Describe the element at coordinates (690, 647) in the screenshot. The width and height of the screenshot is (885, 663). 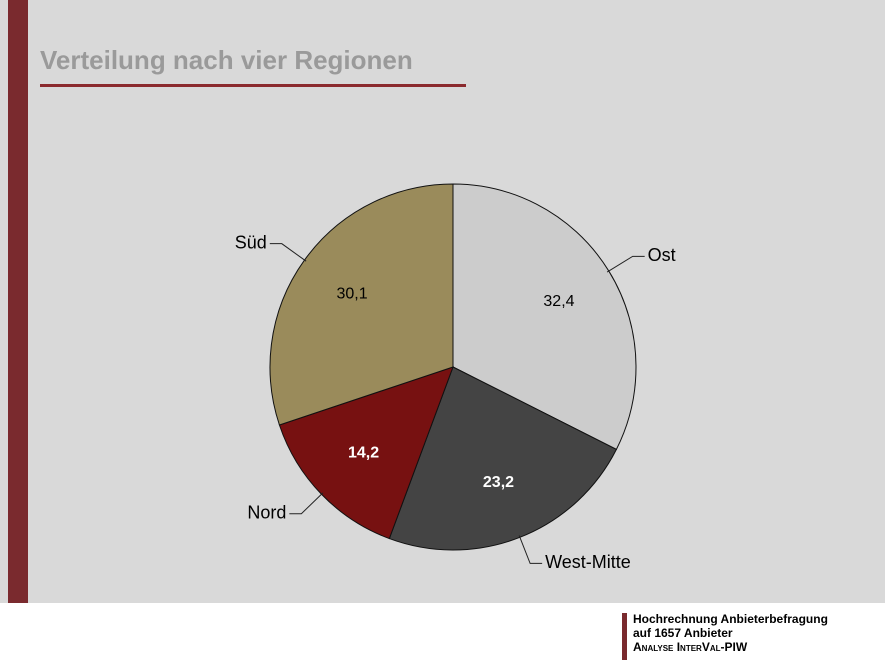
I see `footer-line: Analyse InterVal-PIW` at that location.